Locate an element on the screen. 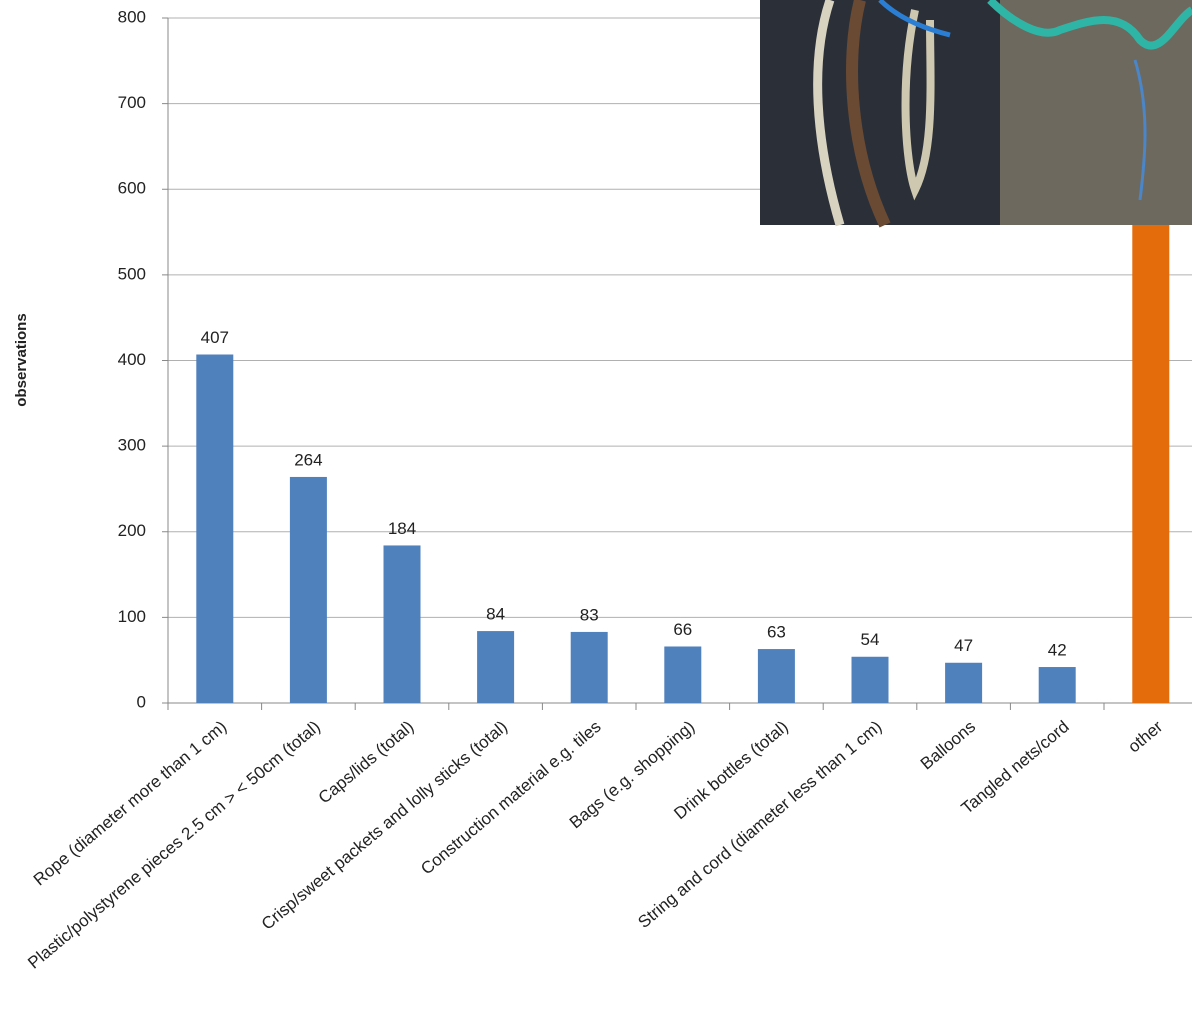 This screenshot has width=1192, height=1021. y-axis-title: observations is located at coordinates (21, 359).